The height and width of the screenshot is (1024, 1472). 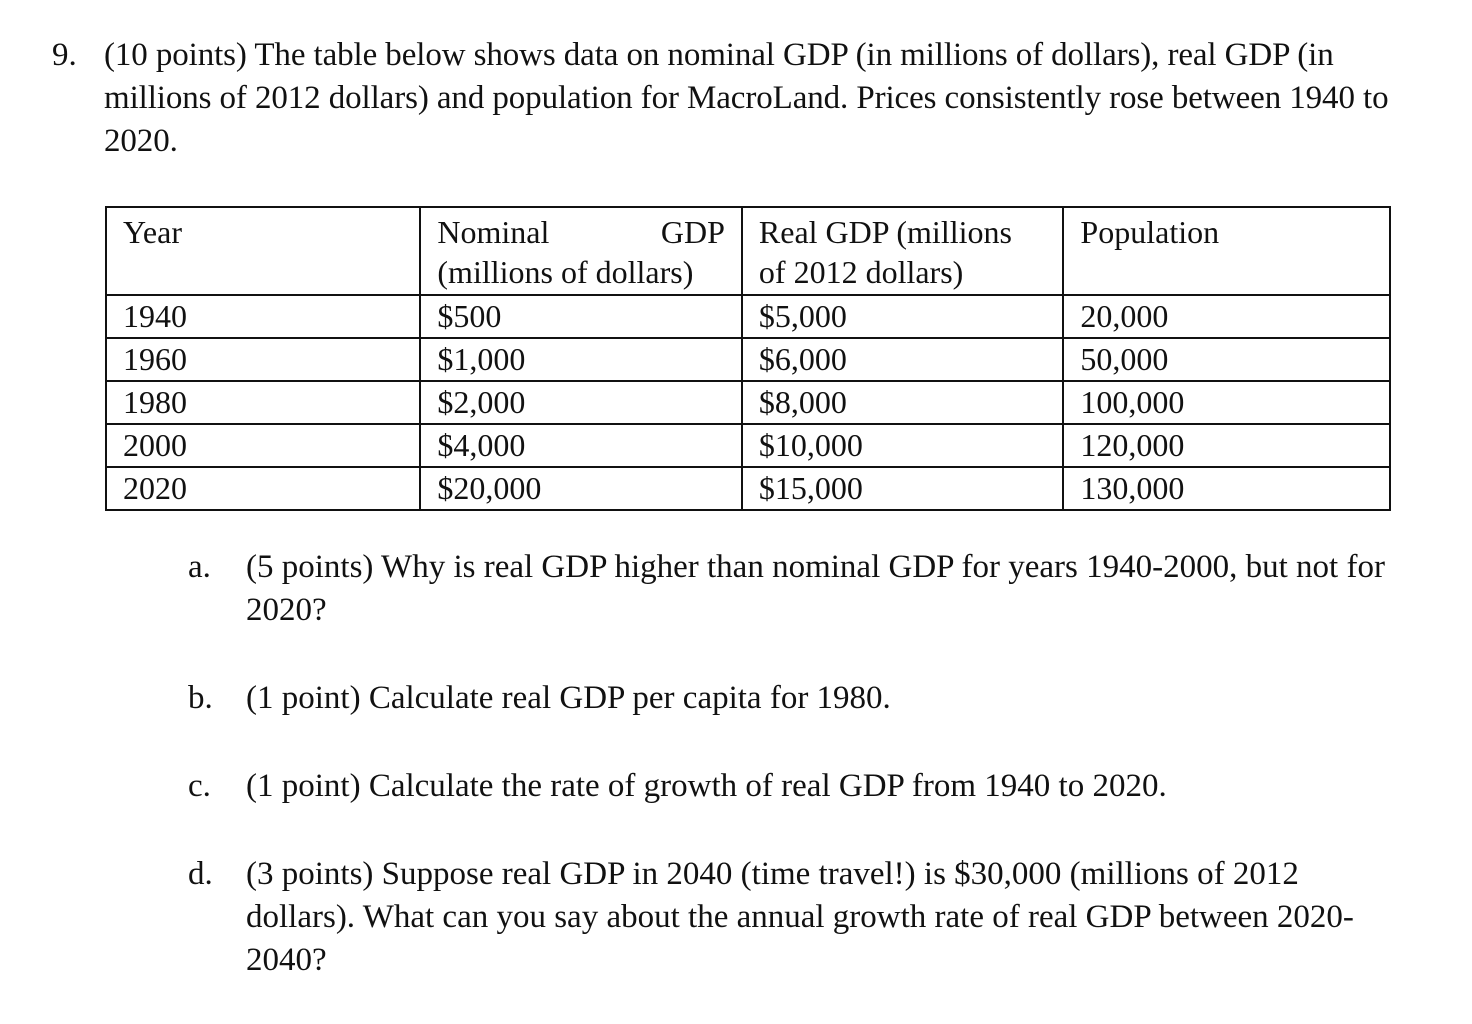 I want to click on cell-nominal-gdp: $500, so click(x=581, y=316).